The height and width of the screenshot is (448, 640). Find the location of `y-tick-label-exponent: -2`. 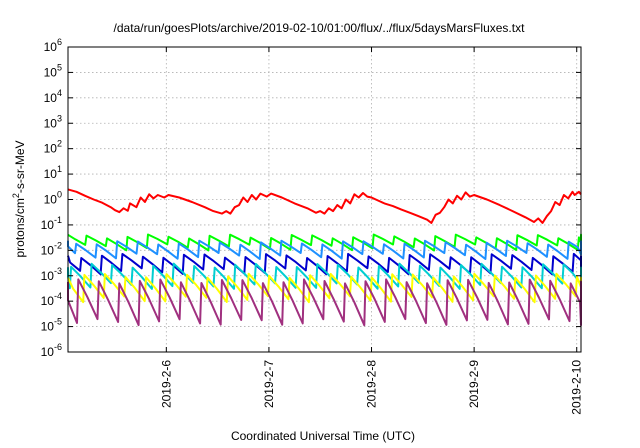

y-tick-label-exponent: -2 is located at coordinates (58, 245).